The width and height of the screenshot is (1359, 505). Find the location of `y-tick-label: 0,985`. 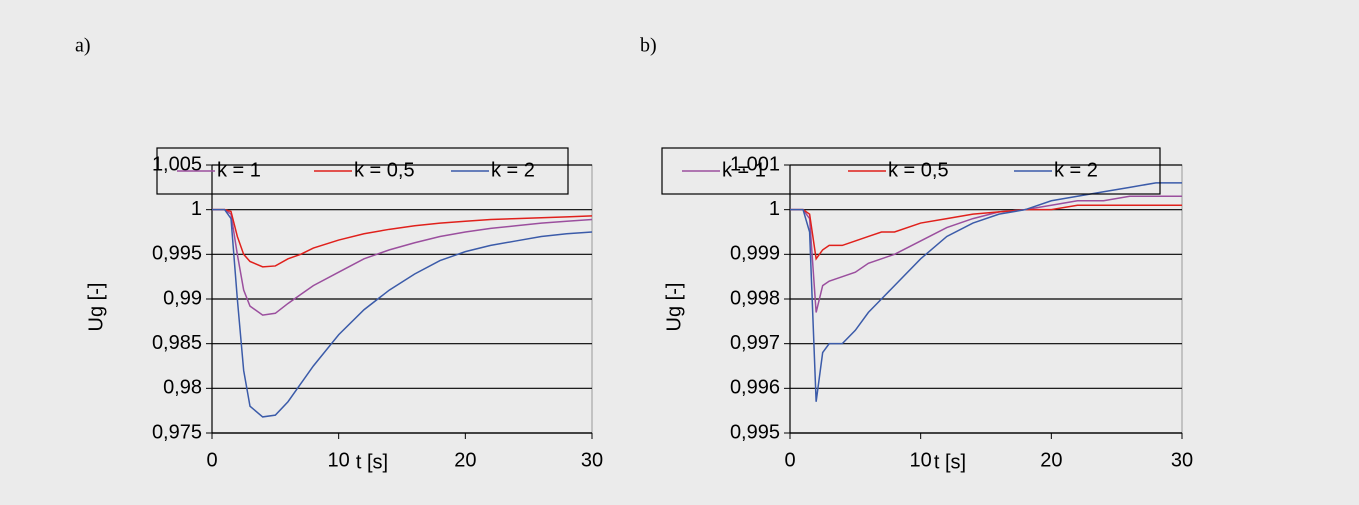

y-tick-label: 0,985 is located at coordinates (177, 343).